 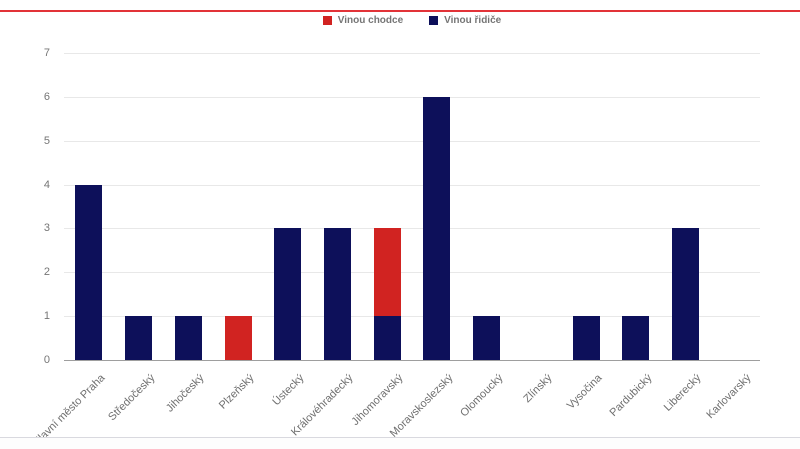 What do you see at coordinates (46, 185) in the screenshot?
I see `y-axis-tick-label: 4` at bounding box center [46, 185].